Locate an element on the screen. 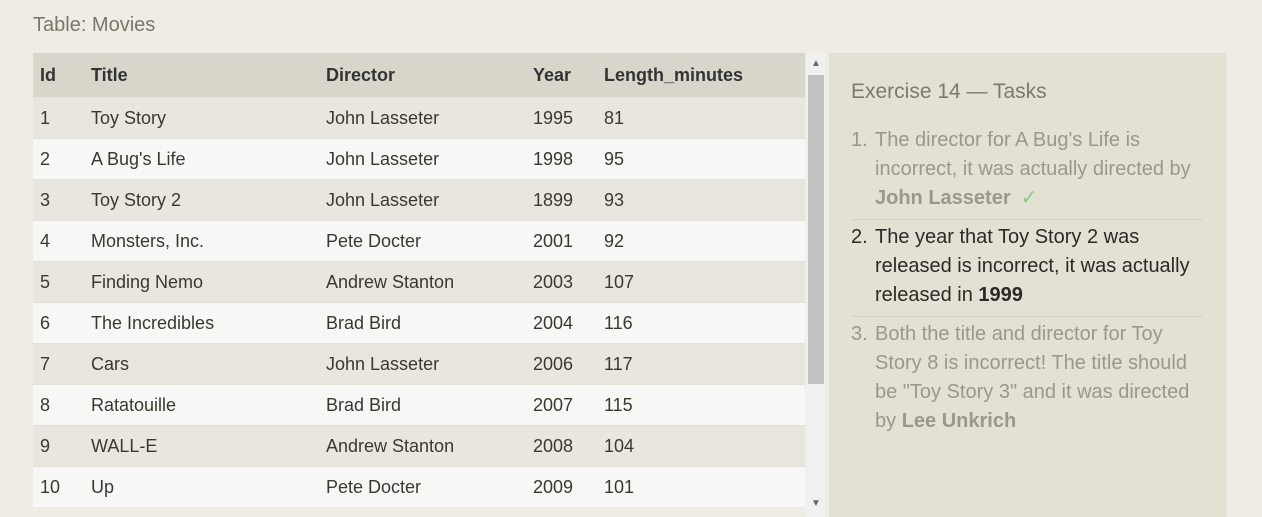 This screenshot has height=517, width=1262. cell-title: A Bug's Life is located at coordinates (208, 159).